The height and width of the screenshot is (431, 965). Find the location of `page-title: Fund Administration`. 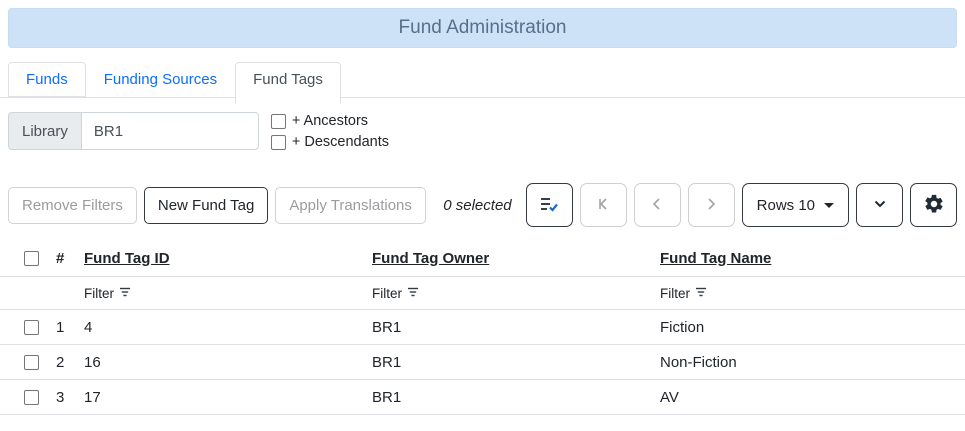

page-title: Fund Administration is located at coordinates (482, 27).